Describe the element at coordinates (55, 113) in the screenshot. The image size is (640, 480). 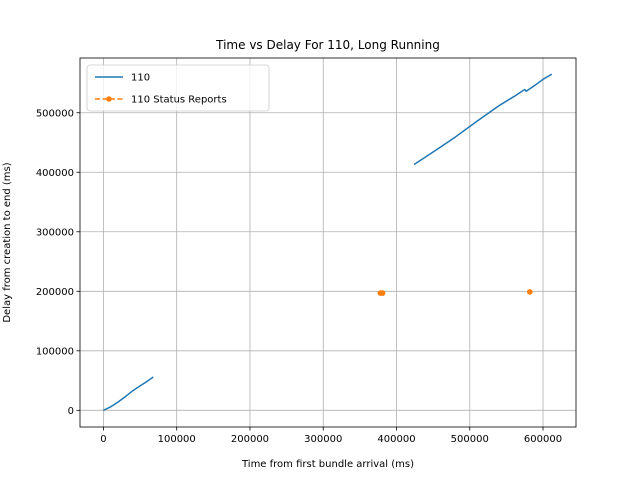
I see `y-tick-label: 500000` at that location.